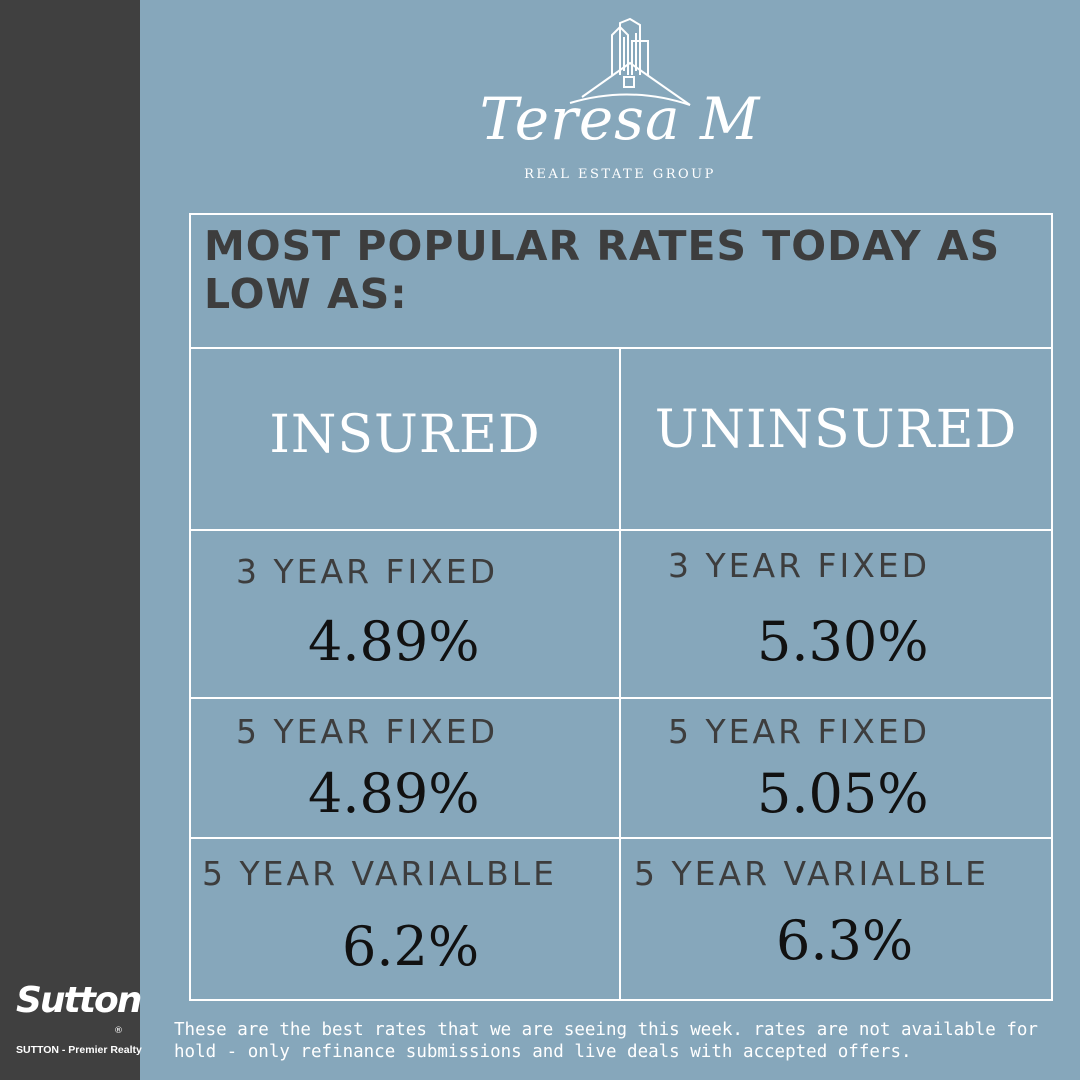 The height and width of the screenshot is (1080, 1080). What do you see at coordinates (79, 1000) in the screenshot?
I see `sutton-wordmark: Sutton` at bounding box center [79, 1000].